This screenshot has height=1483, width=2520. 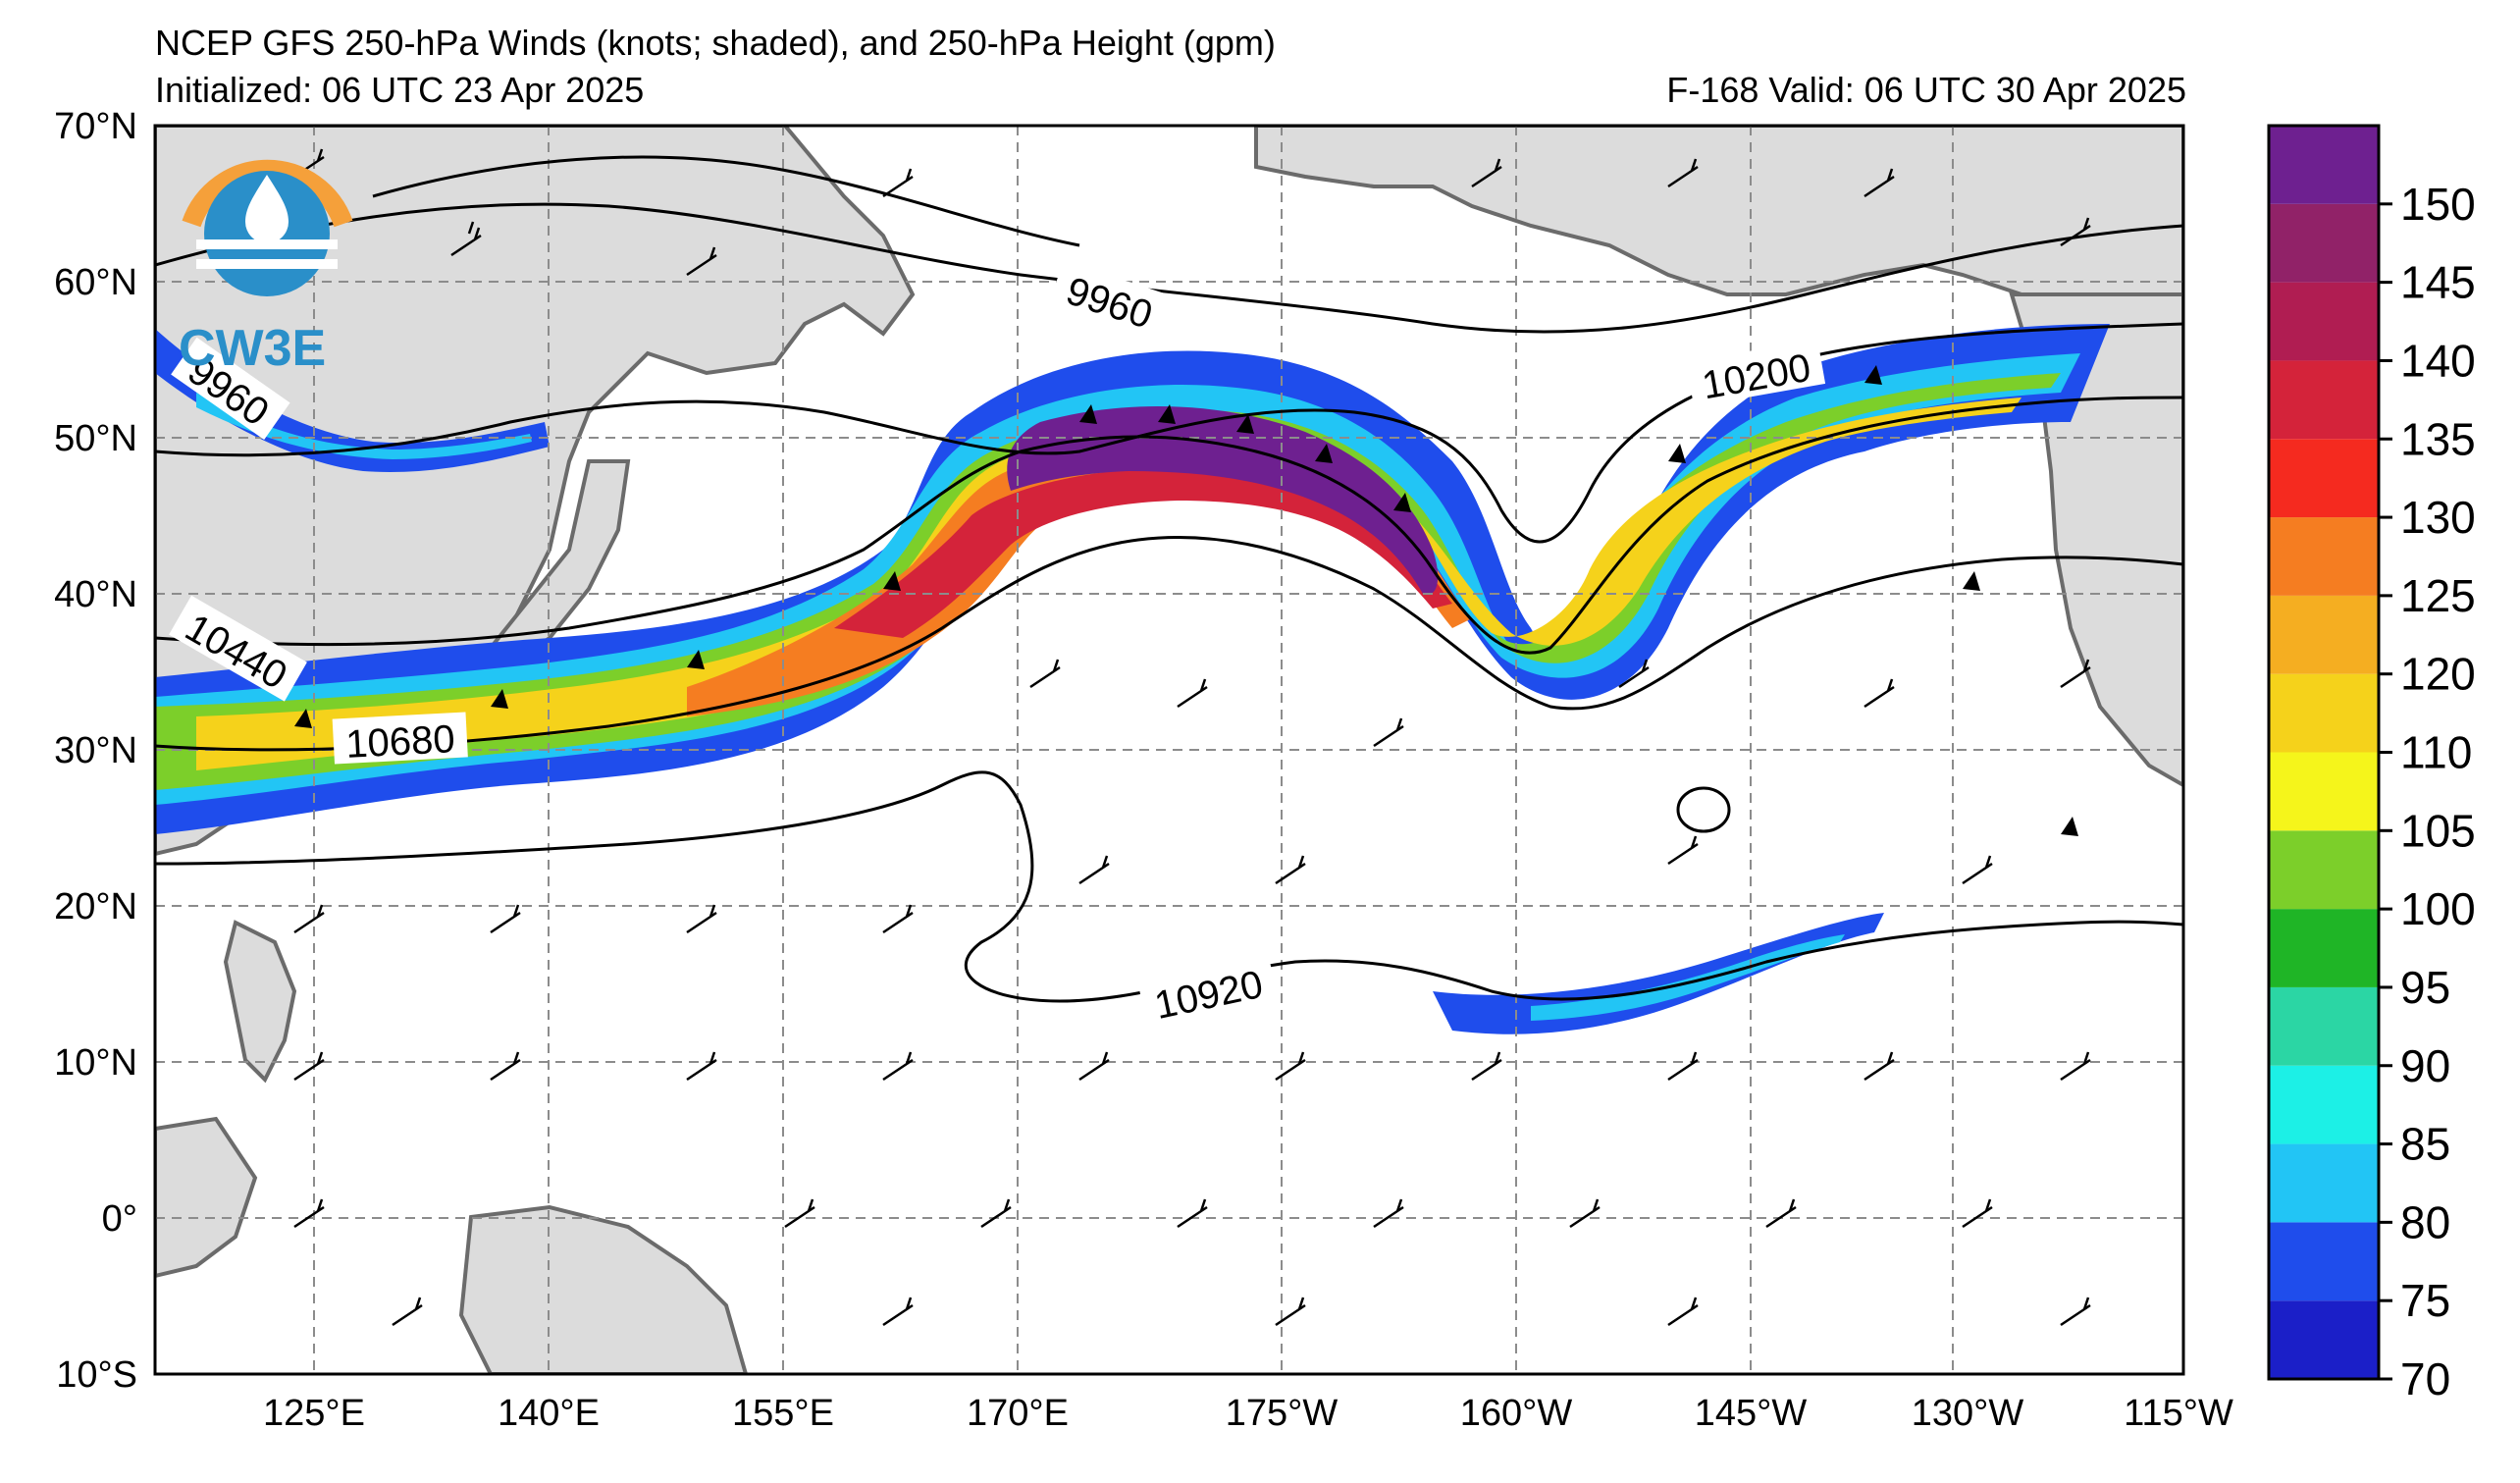 What do you see at coordinates (1282, 1414) in the screenshot?
I see `lon-label: 175°W` at bounding box center [1282, 1414].